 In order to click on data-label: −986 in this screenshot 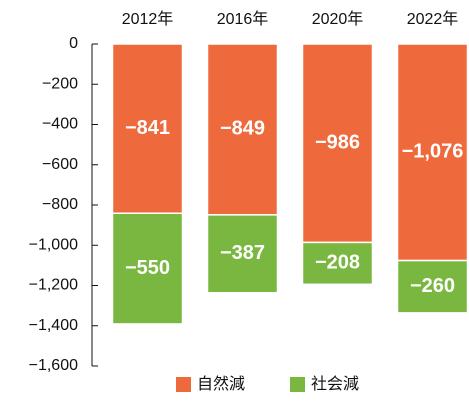, I will do `click(337, 142)`.